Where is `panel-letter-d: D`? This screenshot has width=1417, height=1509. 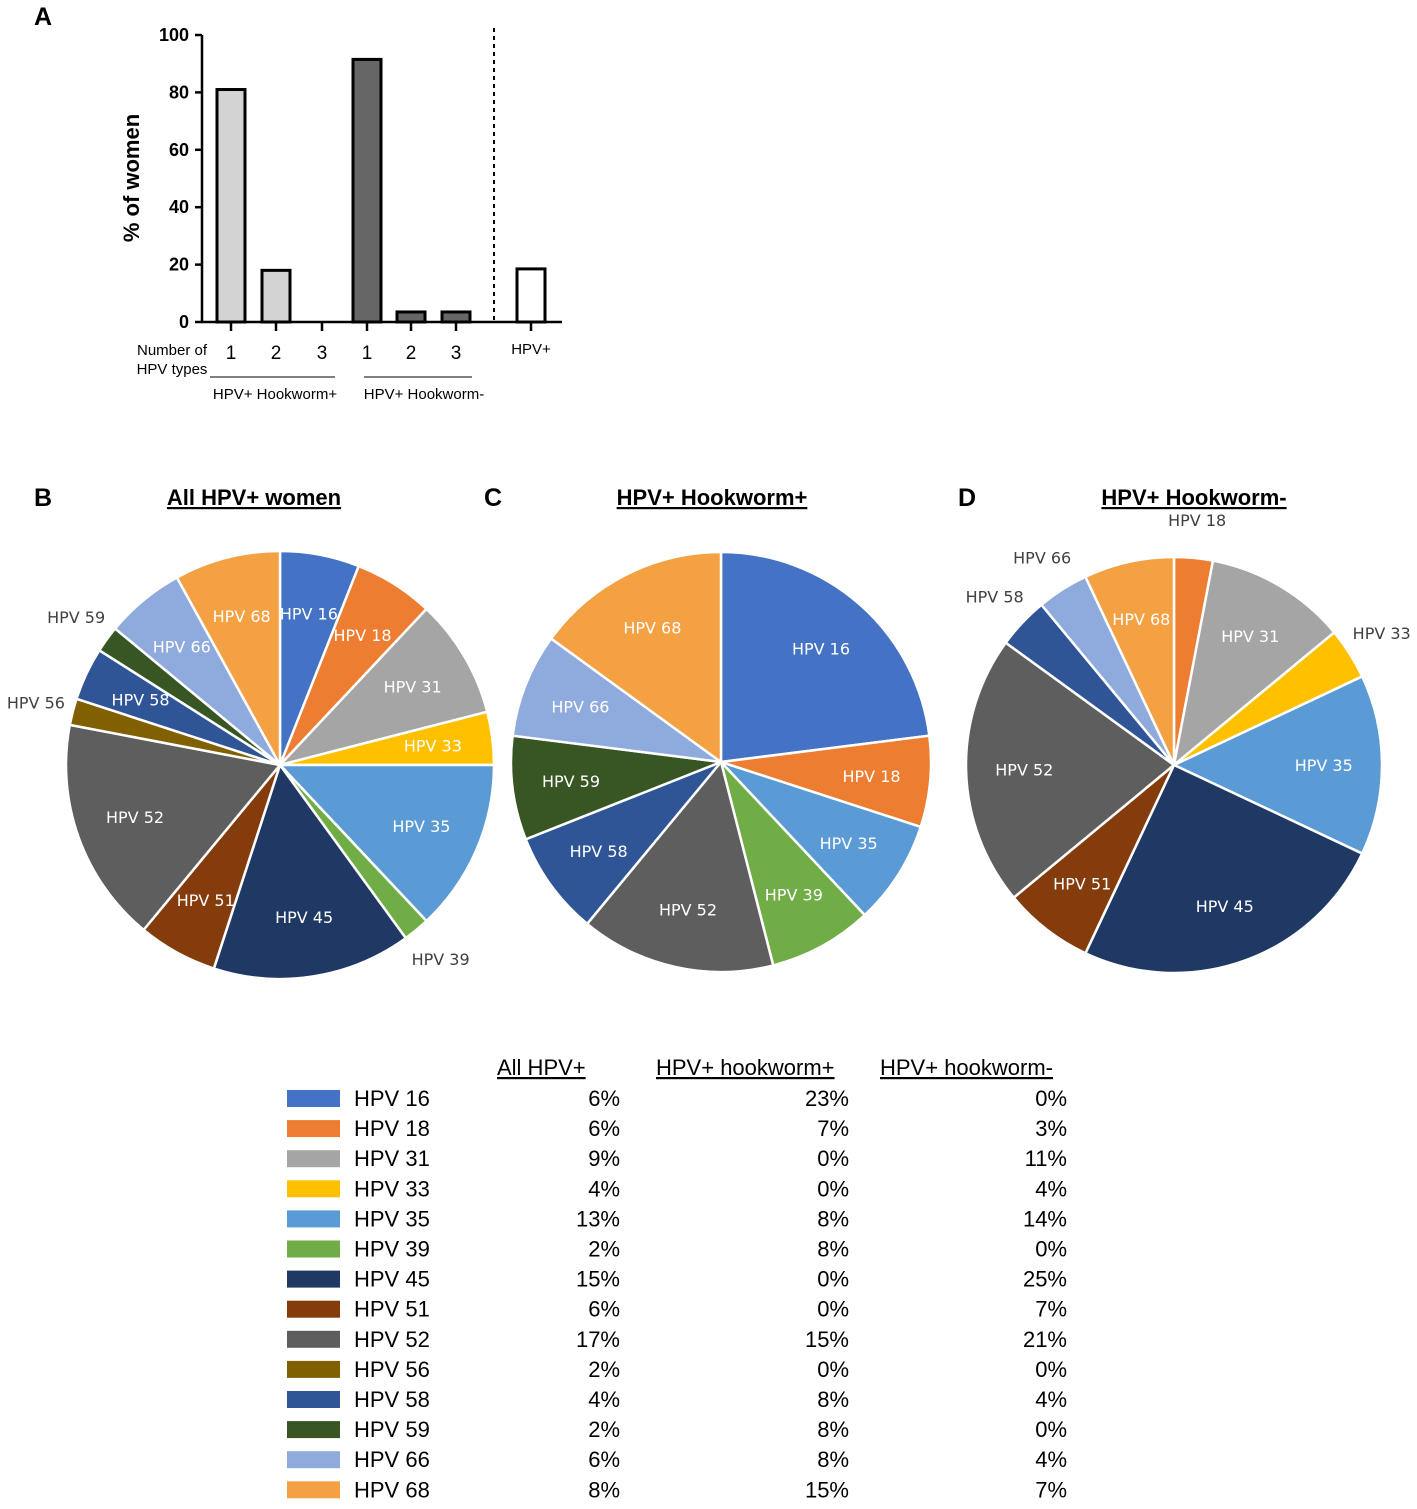
panel-letter-d: D is located at coordinates (967, 498).